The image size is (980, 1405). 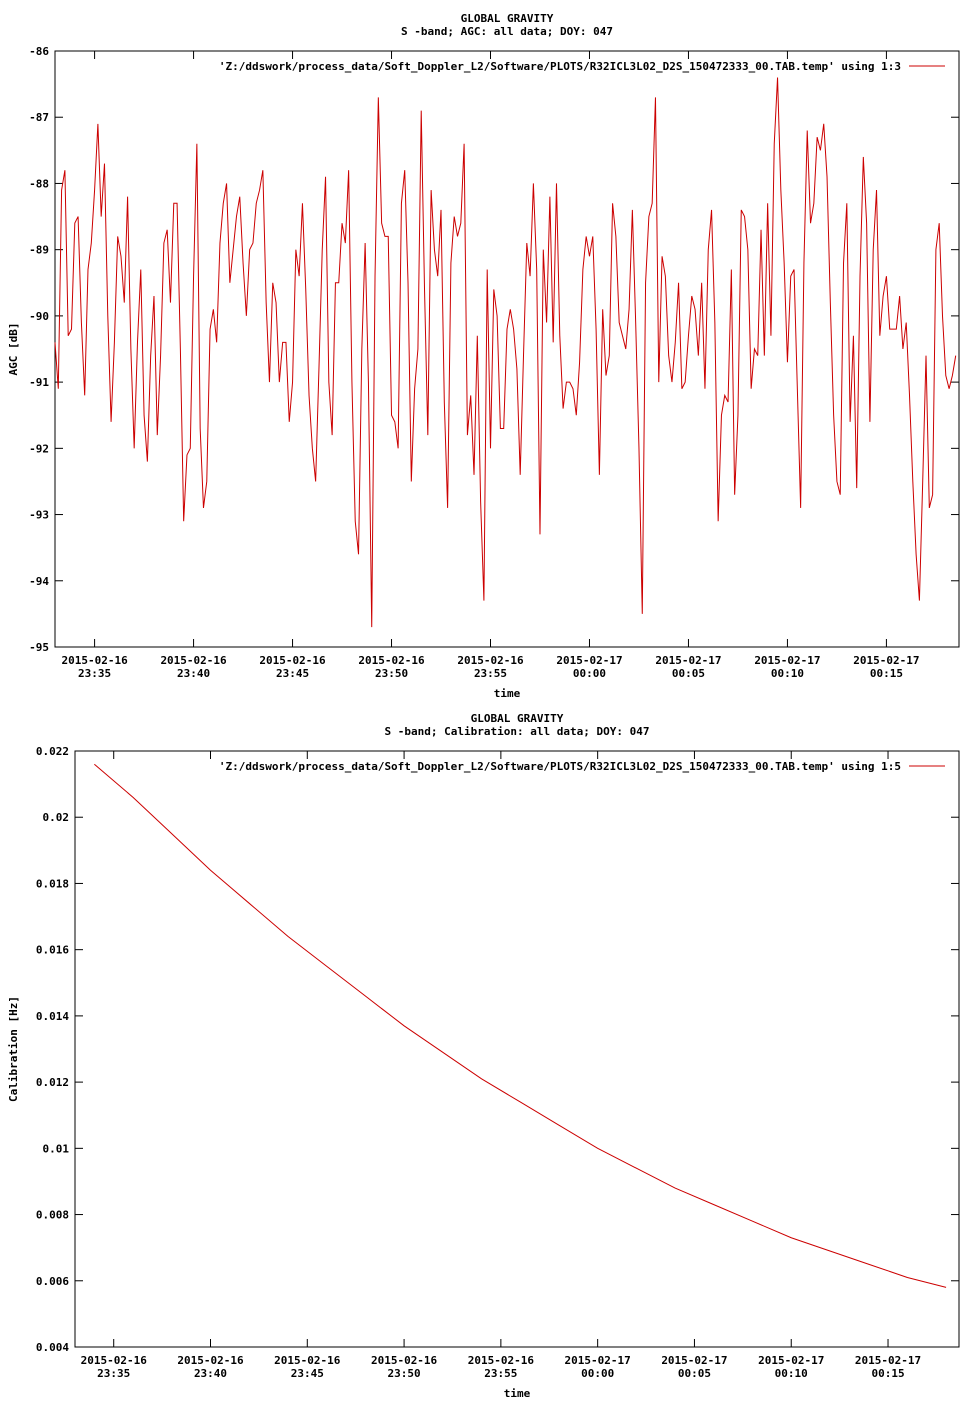 What do you see at coordinates (39, 382) in the screenshot?
I see `y-tick-label: -91` at bounding box center [39, 382].